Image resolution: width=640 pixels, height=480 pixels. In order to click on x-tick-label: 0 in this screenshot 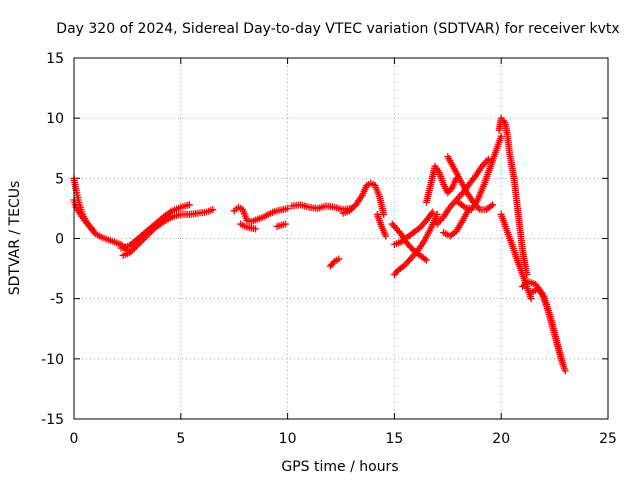, I will do `click(74, 439)`.